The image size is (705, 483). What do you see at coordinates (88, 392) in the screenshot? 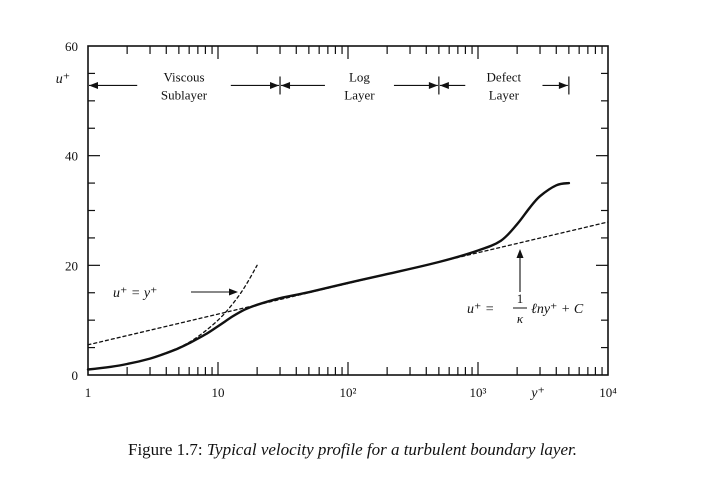
I see `x-tick-label: 1` at bounding box center [88, 392].